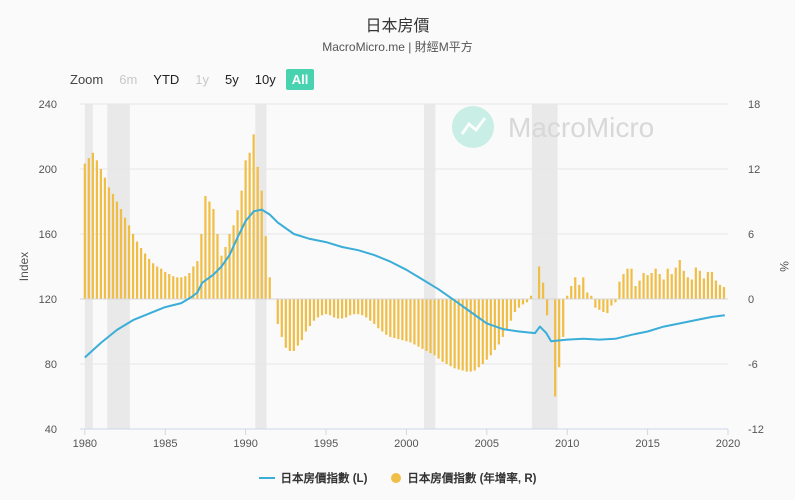 The image size is (795, 500). Describe the element at coordinates (166, 79) in the screenshot. I see `zoom-ytd-button: YTD` at that location.